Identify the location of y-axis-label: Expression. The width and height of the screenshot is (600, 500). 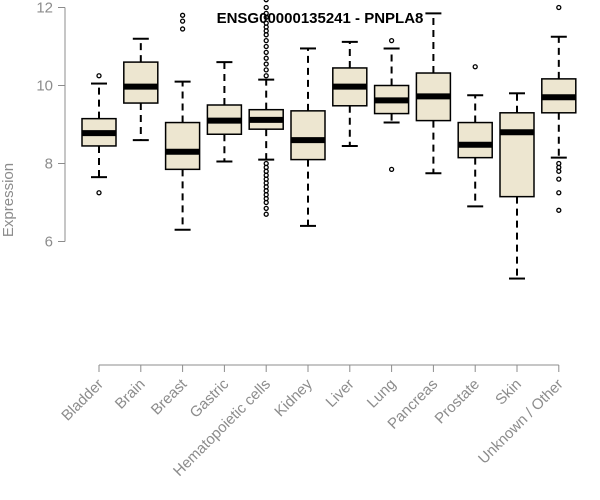
(8, 200).